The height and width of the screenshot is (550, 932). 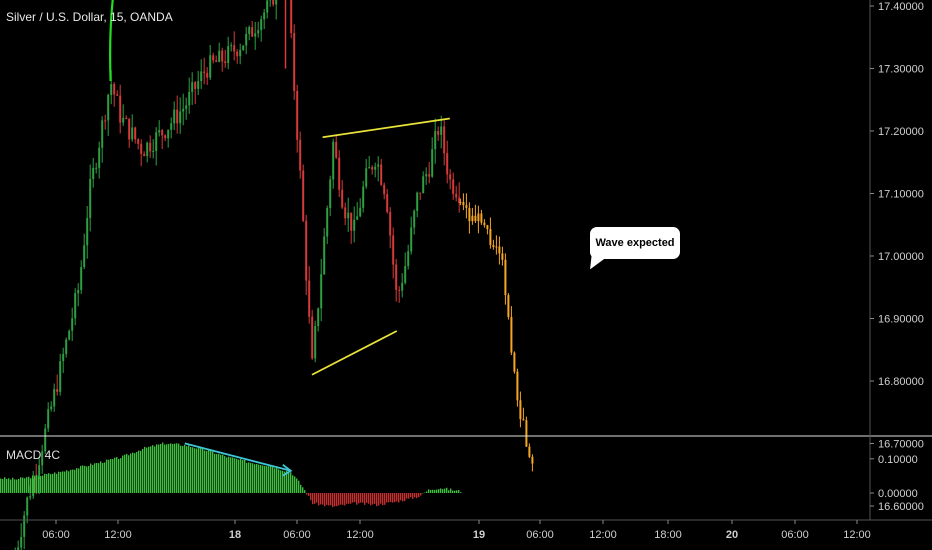 I want to click on macd-divergence-arrowhead, so click(x=287, y=470).